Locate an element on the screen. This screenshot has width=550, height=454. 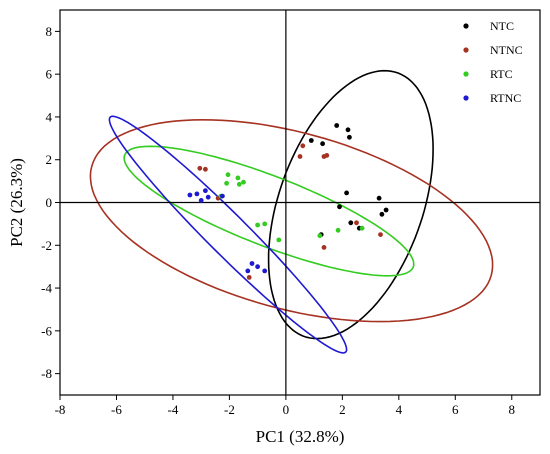
data-points is located at coordinates (288, 201).